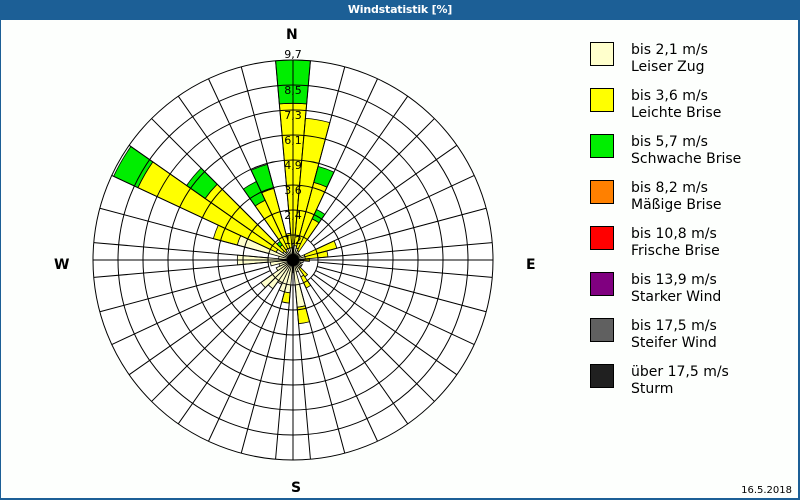 The width and height of the screenshot is (800, 500). I want to click on radial-tick-label: 6,1, so click(293, 140).